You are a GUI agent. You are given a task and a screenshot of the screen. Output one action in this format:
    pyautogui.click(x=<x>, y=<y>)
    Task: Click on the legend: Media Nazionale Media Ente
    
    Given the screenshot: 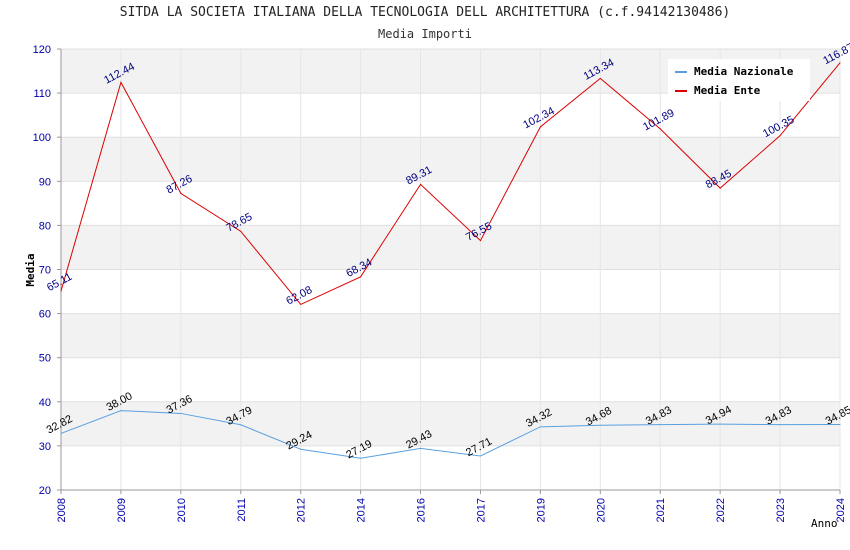 What is the action you would take?
    pyautogui.click(x=739, y=80)
    